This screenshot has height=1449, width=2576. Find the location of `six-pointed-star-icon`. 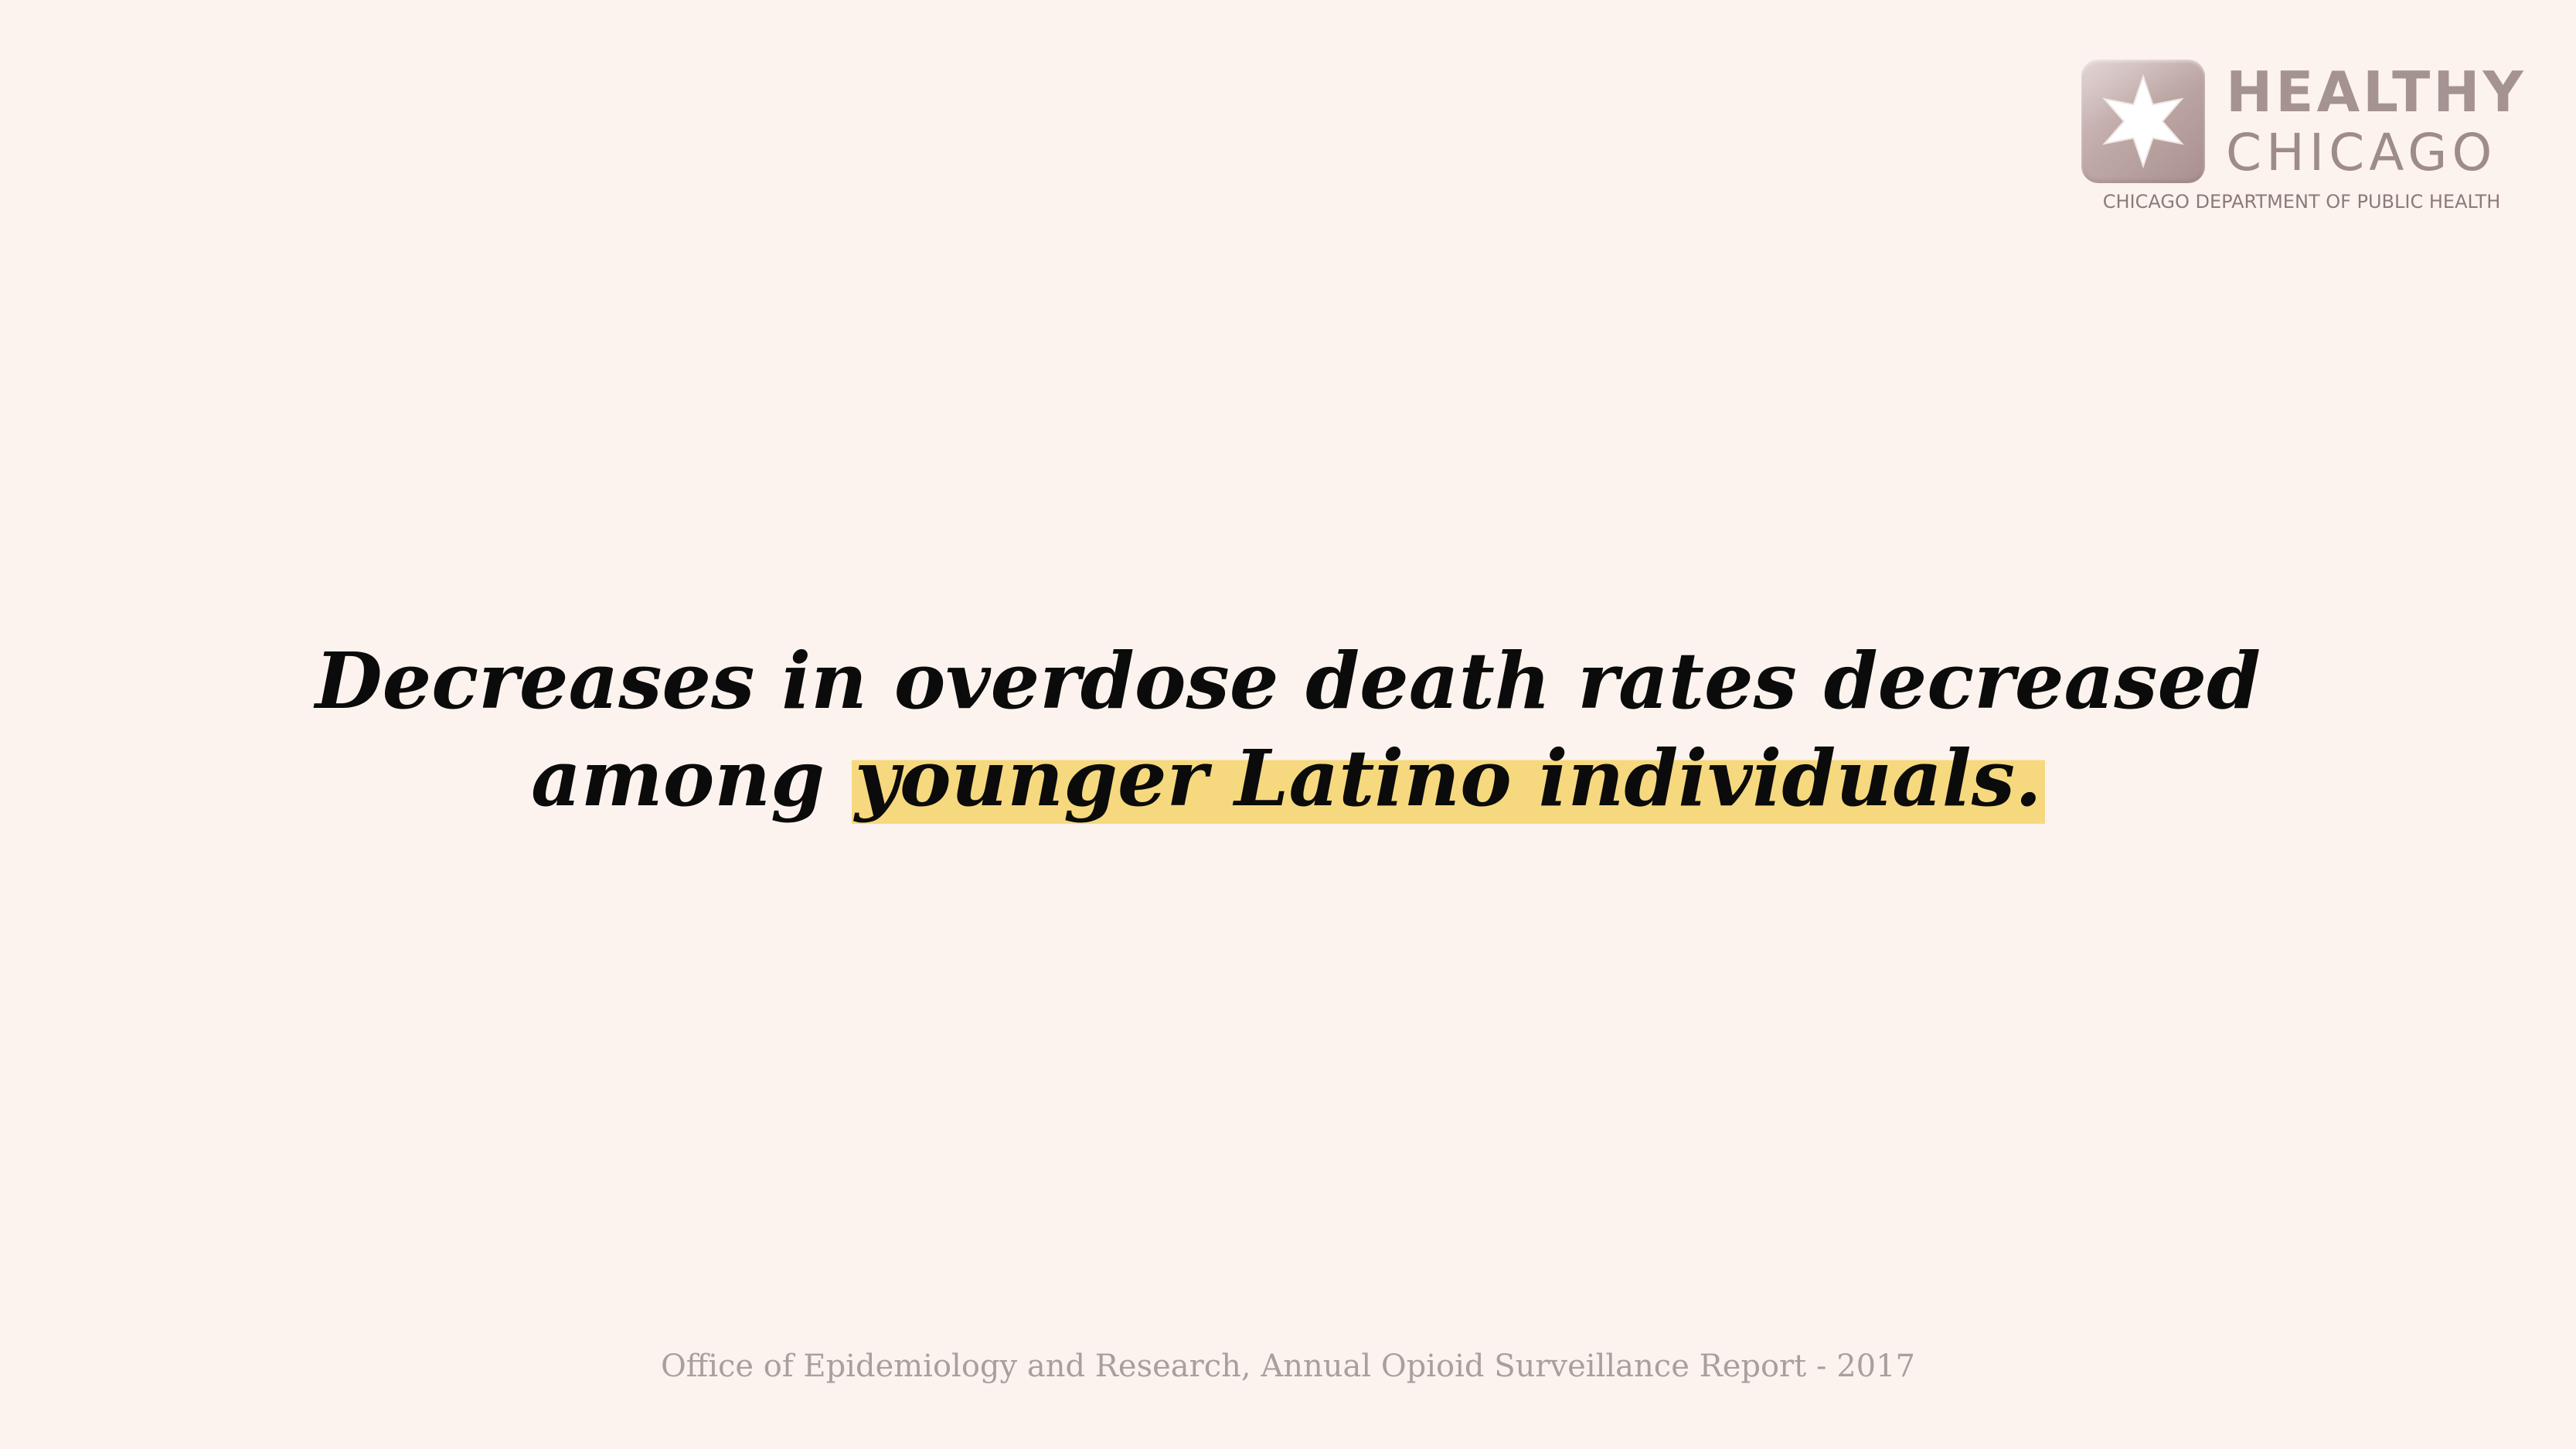

six-pointed-star-icon is located at coordinates (2143, 121).